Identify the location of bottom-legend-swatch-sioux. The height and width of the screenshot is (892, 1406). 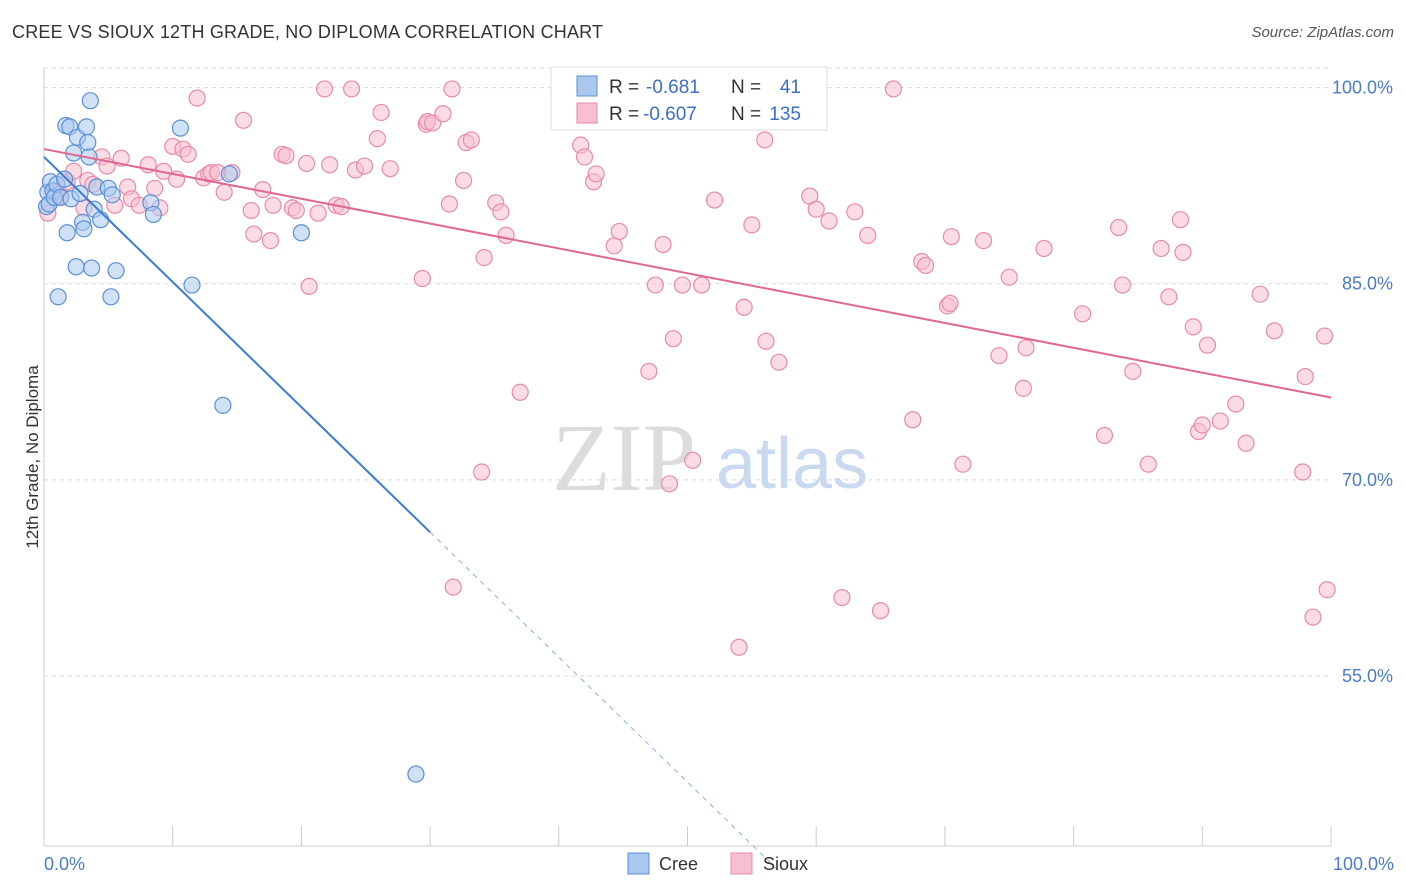
(741, 863).